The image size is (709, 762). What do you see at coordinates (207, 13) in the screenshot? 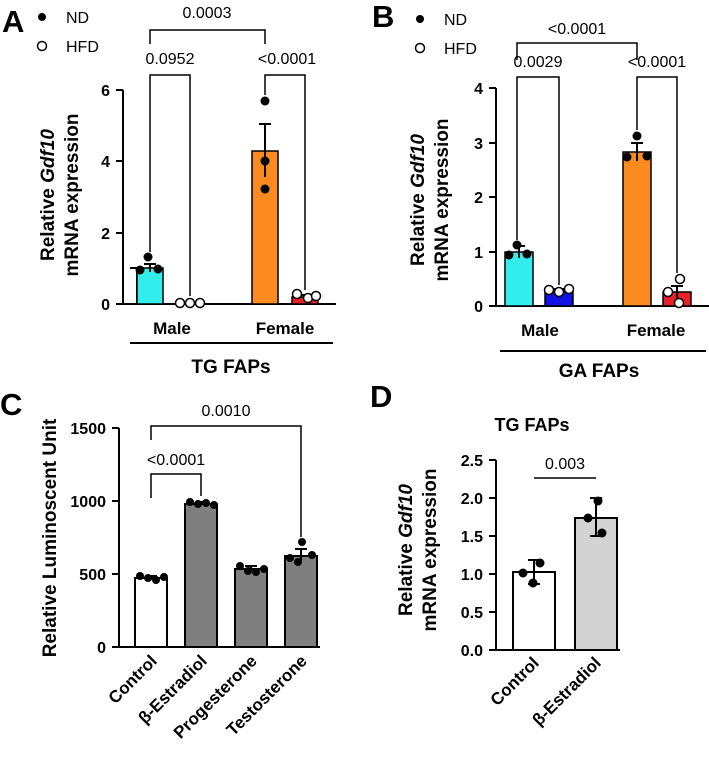
I see `p-value-nd: 0.0003` at bounding box center [207, 13].